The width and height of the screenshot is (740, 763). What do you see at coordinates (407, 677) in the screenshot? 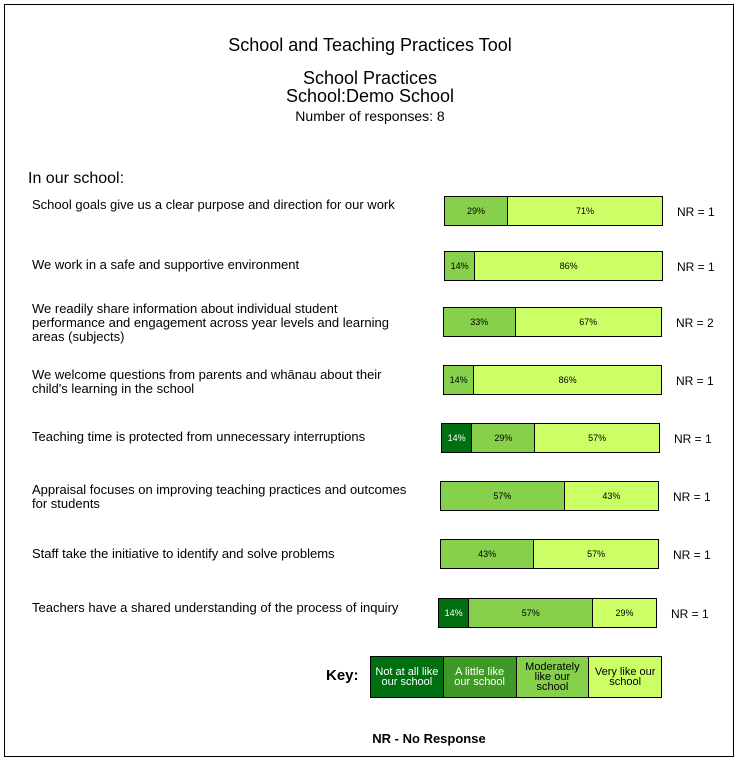
I see `legend-not-at-all: Not at all like our school` at bounding box center [407, 677].